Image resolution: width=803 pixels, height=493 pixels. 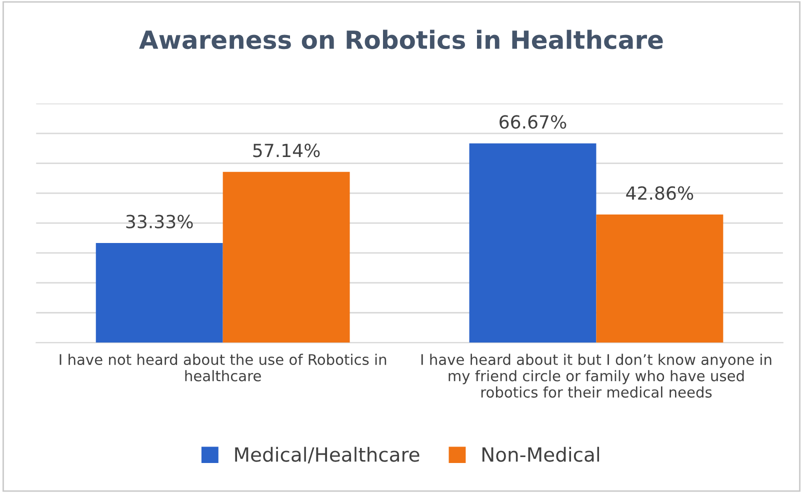 What do you see at coordinates (596, 376) in the screenshot?
I see `x-tick-label: I have heard about it but I don’t know anyone in my friend circle or family who have used robotics for their medical needs` at bounding box center [596, 376].